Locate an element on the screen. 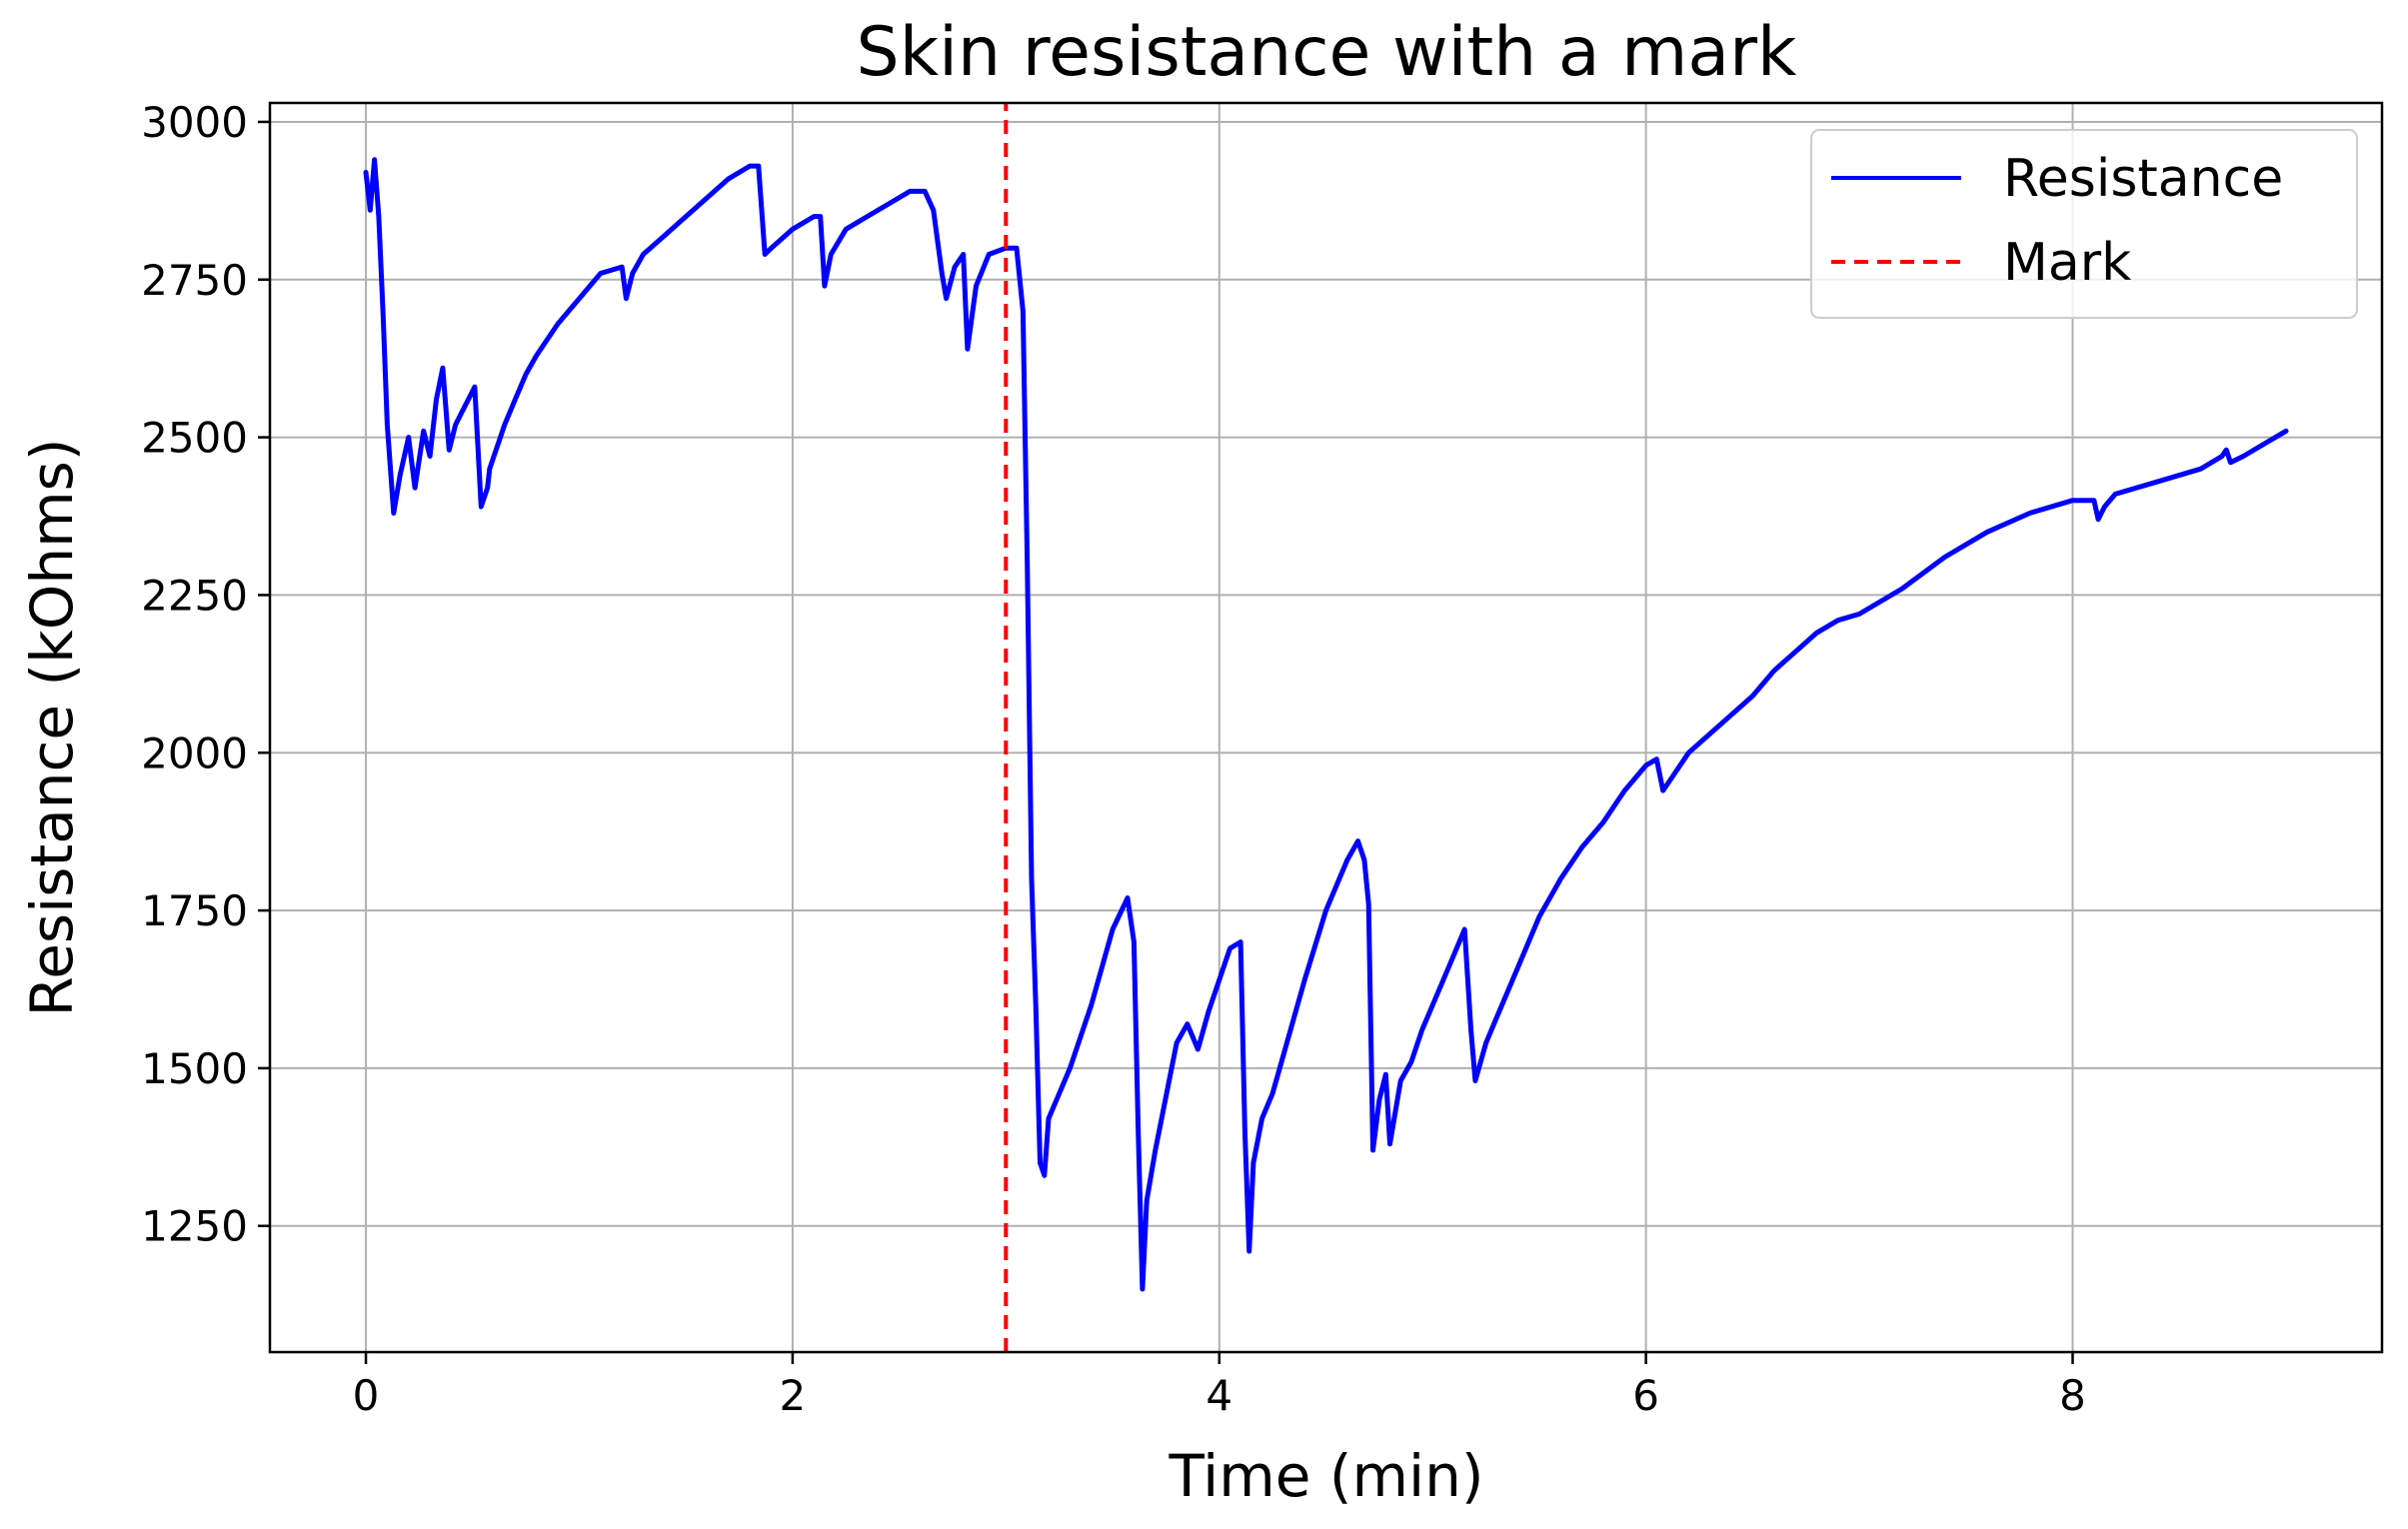  y-tick-label: 1750 is located at coordinates (194, 911).